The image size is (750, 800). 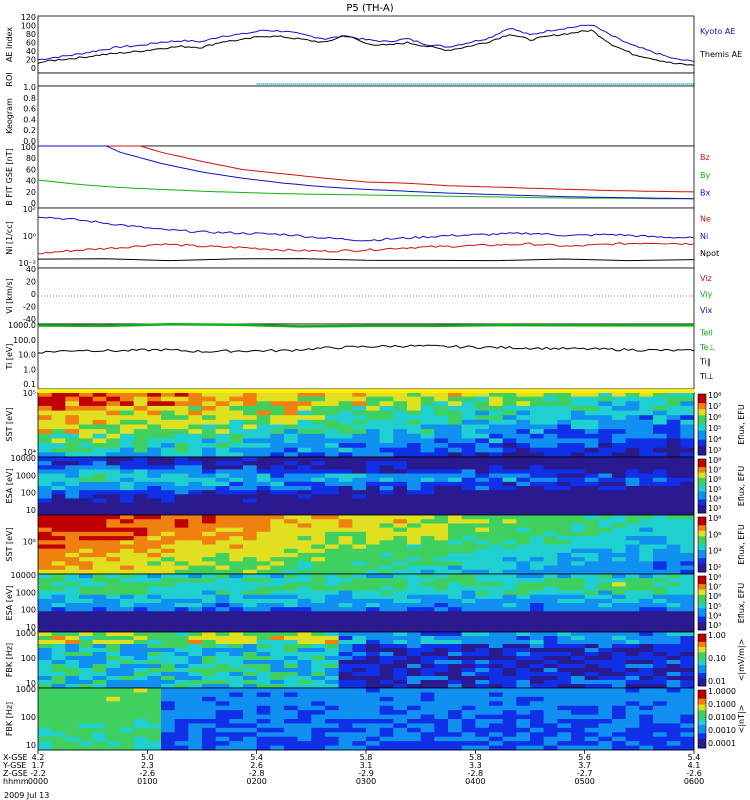 What do you see at coordinates (702, 738) in the screenshot?
I see `fbk_b-colorbar-swatch` at bounding box center [702, 738].